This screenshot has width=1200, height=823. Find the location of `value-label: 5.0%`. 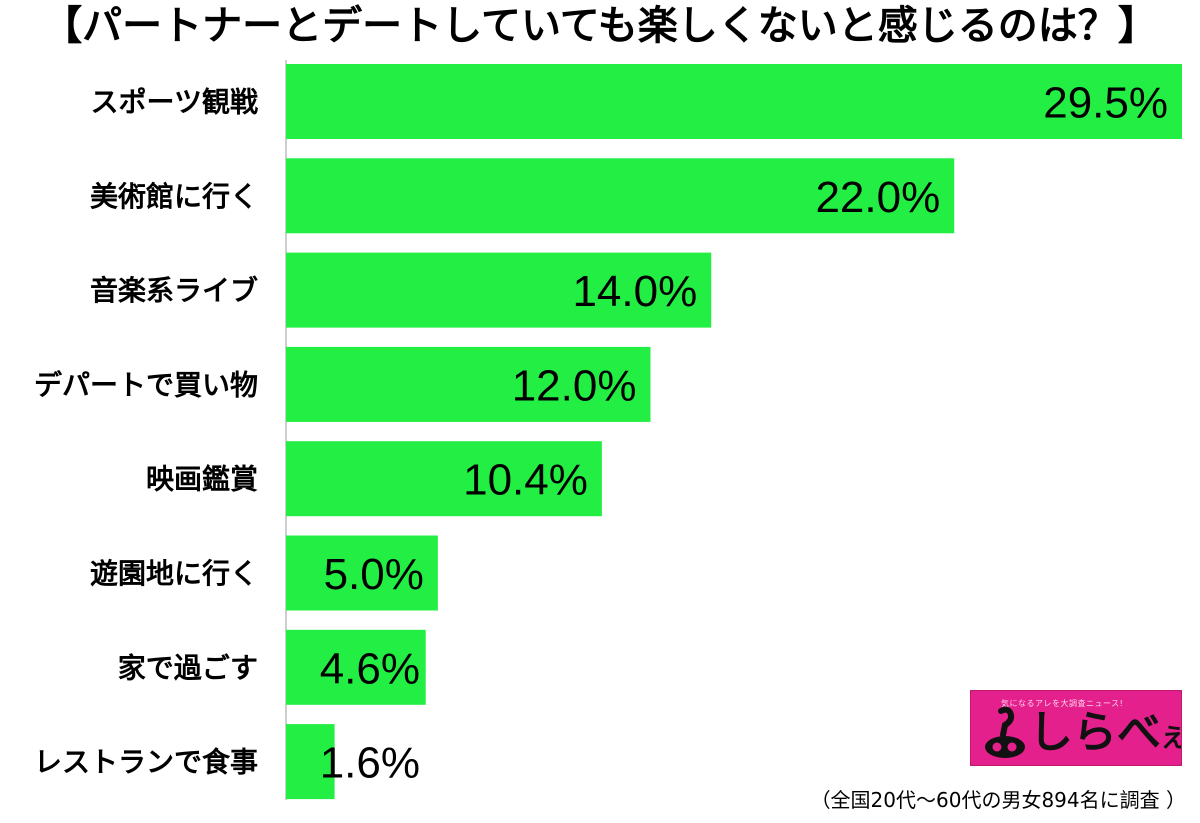

value-label: 5.0% is located at coordinates (374, 574).